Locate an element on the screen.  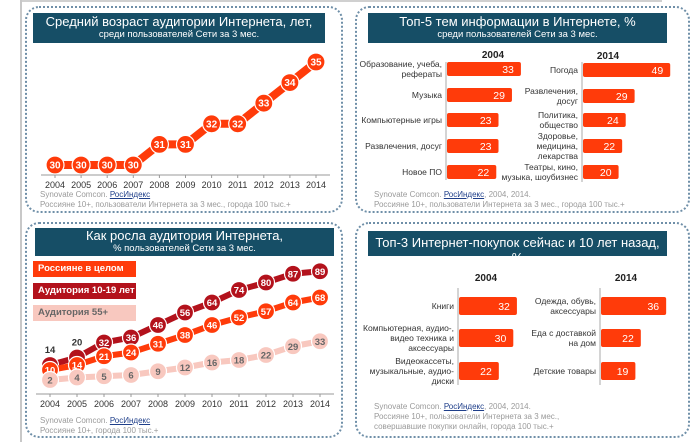
group-header: 2014 is located at coordinates (608, 56).